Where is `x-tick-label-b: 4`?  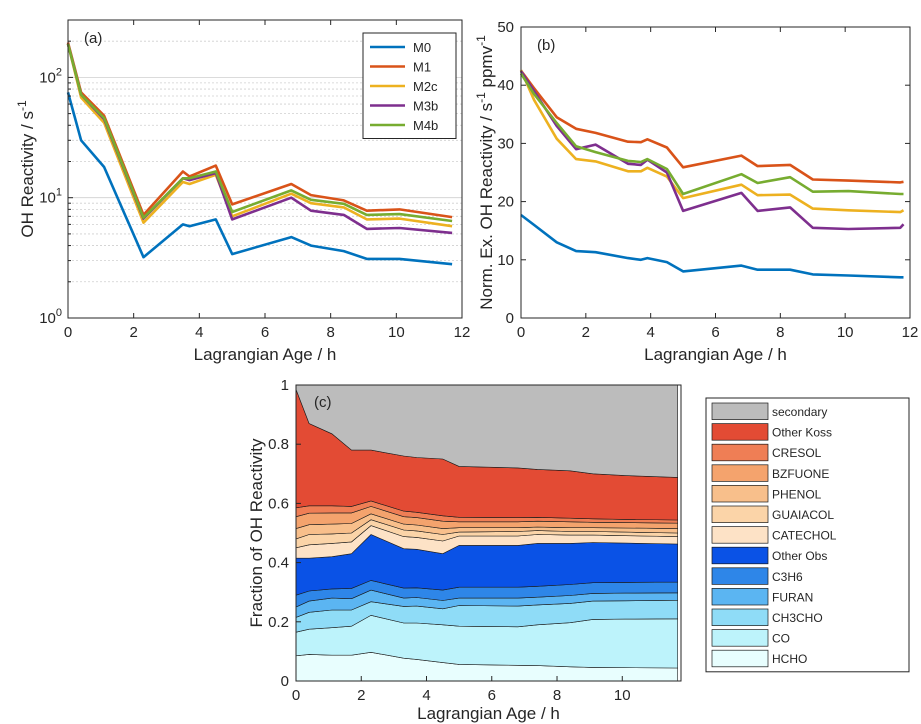
x-tick-label-b: 4 is located at coordinates (650, 332).